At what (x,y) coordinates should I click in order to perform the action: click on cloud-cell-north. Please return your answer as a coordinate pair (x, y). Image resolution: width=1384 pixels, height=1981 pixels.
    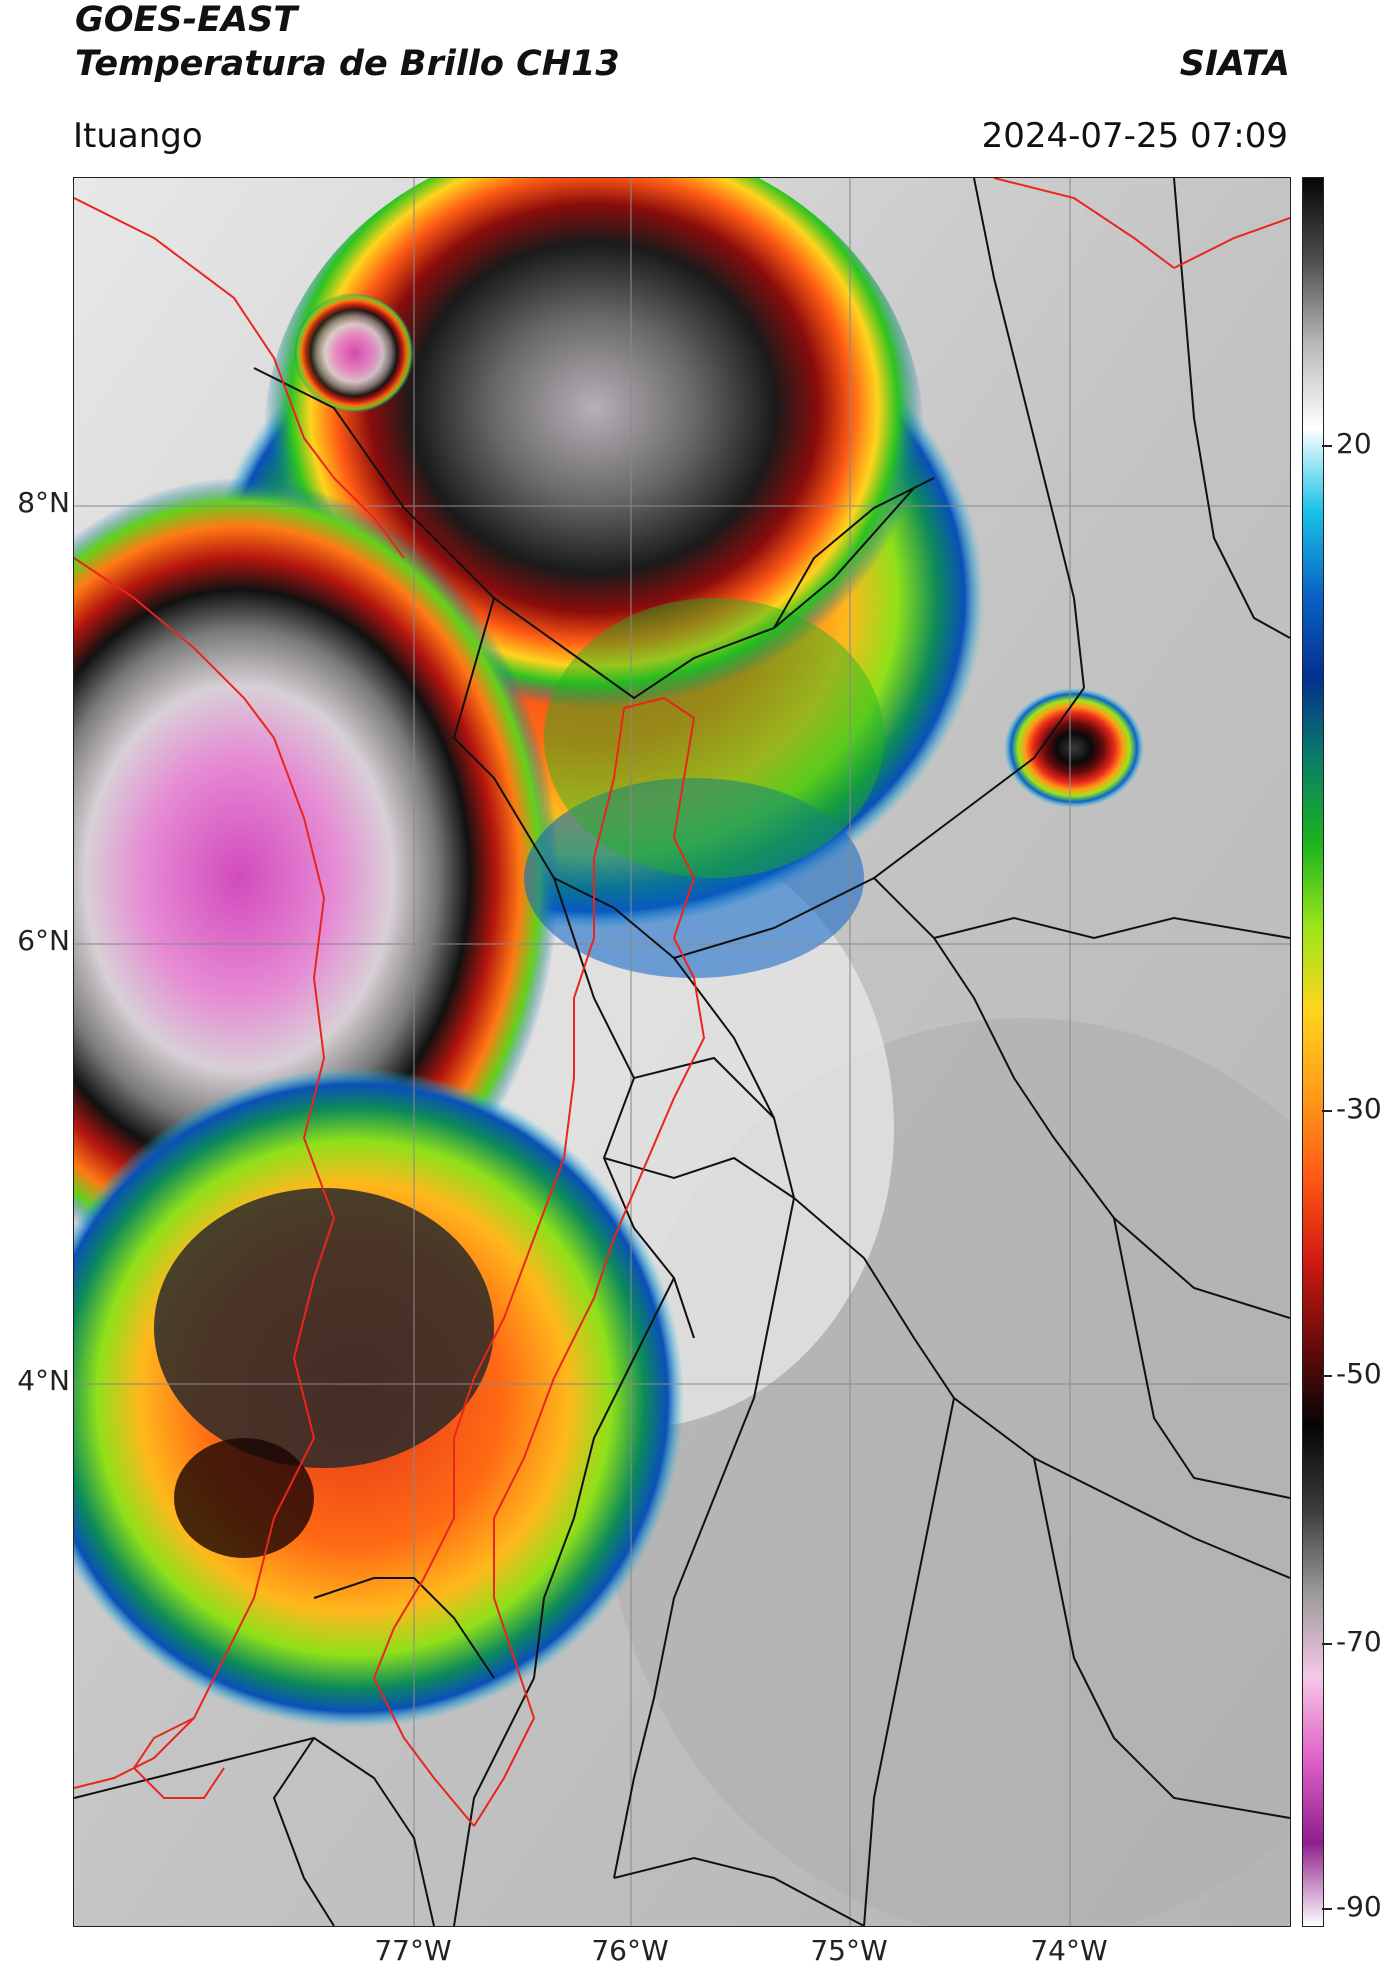
    Looking at the image, I should click on (354, 353).